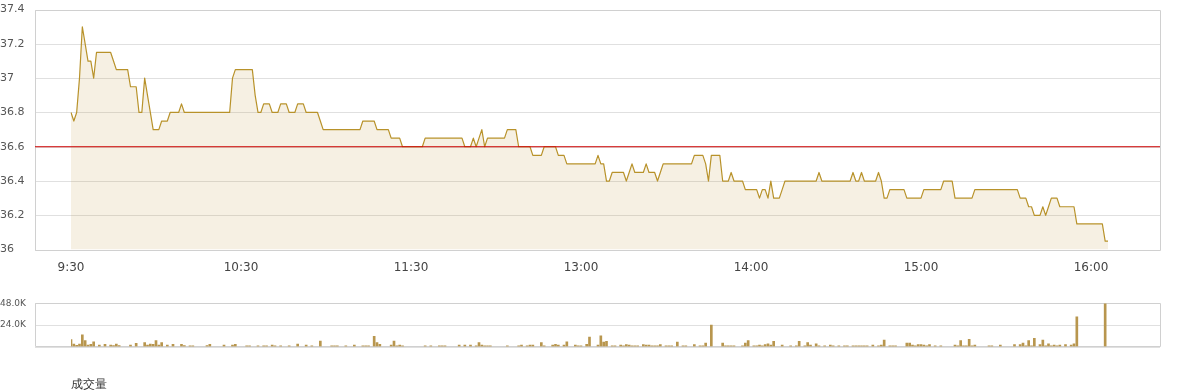  What do you see at coordinates (921, 266) in the screenshot?
I see `x-tick-label: 15:00` at bounding box center [921, 266].